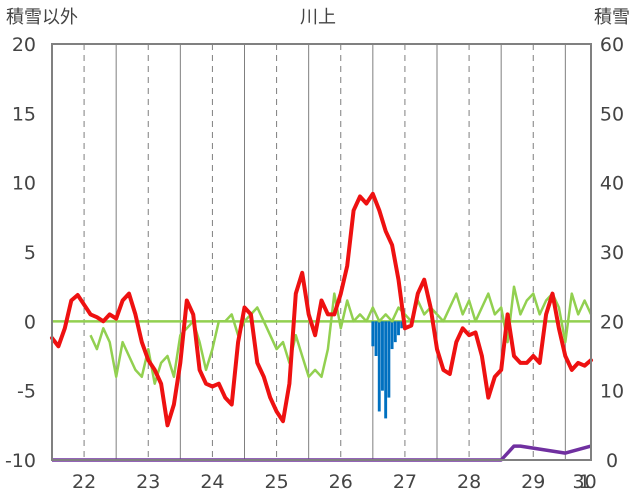  Describe the element at coordinates (612, 461) in the screenshot. I see `right-axis-tick-label: 0` at that location.